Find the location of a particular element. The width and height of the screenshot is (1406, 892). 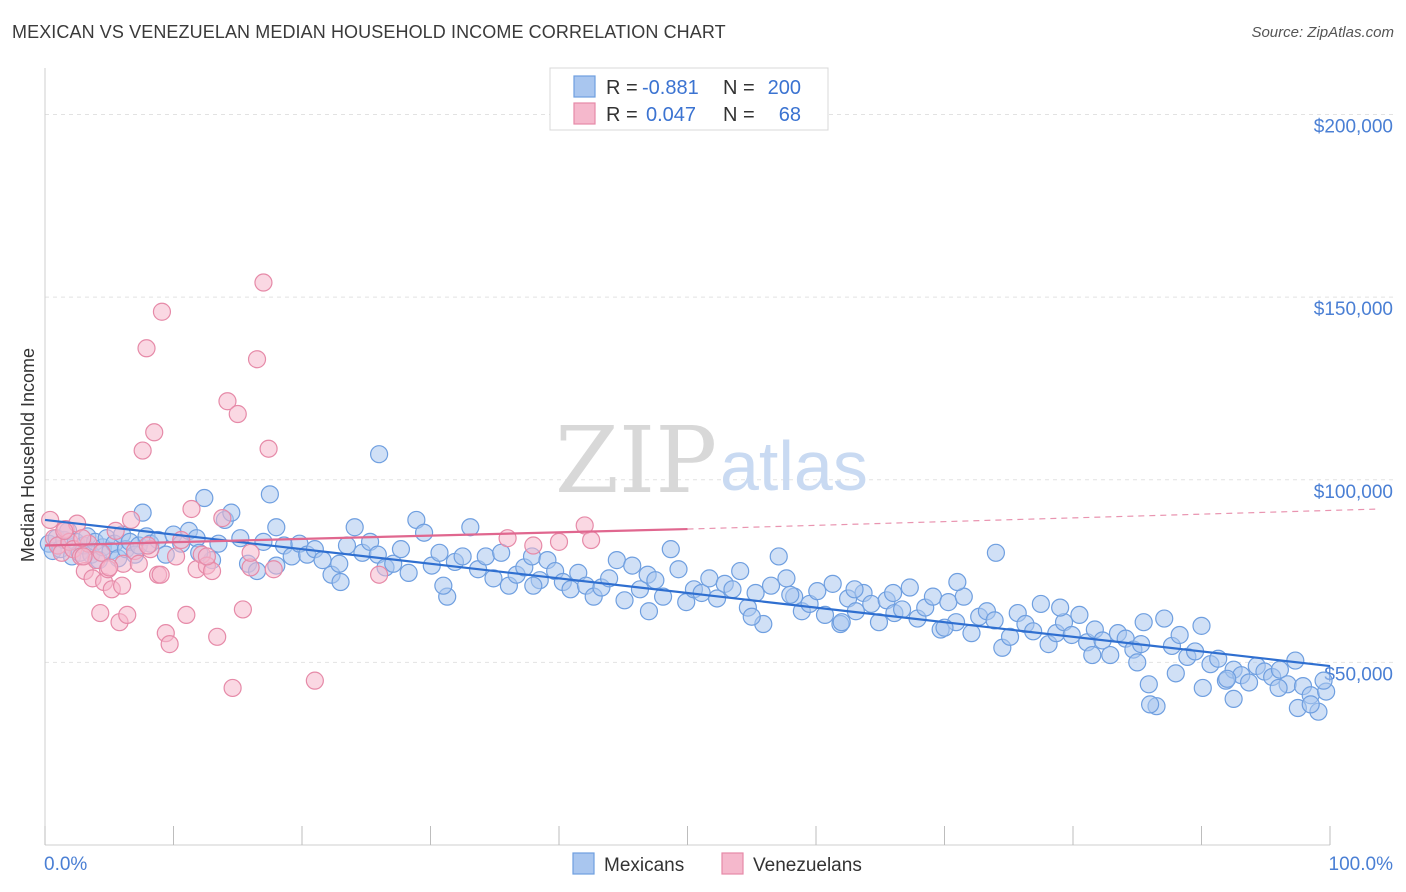

legend-swatch-mexicans is located at coordinates (584, 86).